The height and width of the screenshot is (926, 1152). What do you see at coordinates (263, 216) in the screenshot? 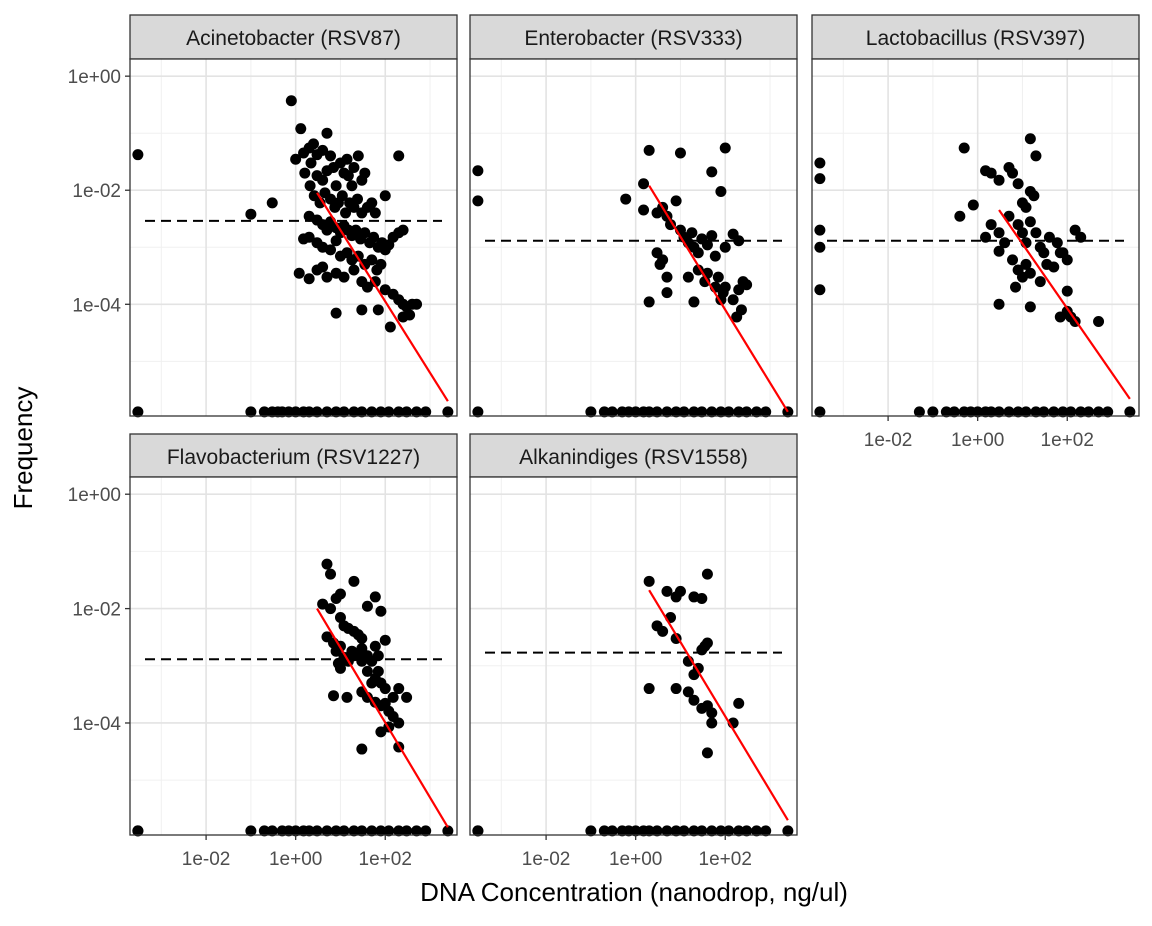
I see `facet-panel-1: Acinetobacter (RSV87) 1e+00 1e-02 1e-04` at bounding box center [263, 216].